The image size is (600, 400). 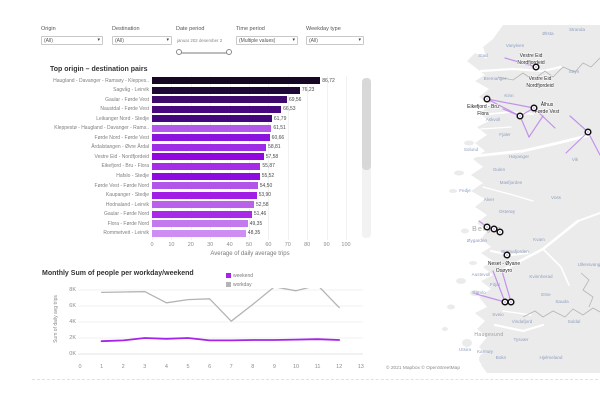 I want to click on y-tick-label: 6K, so click(x=72, y=306).